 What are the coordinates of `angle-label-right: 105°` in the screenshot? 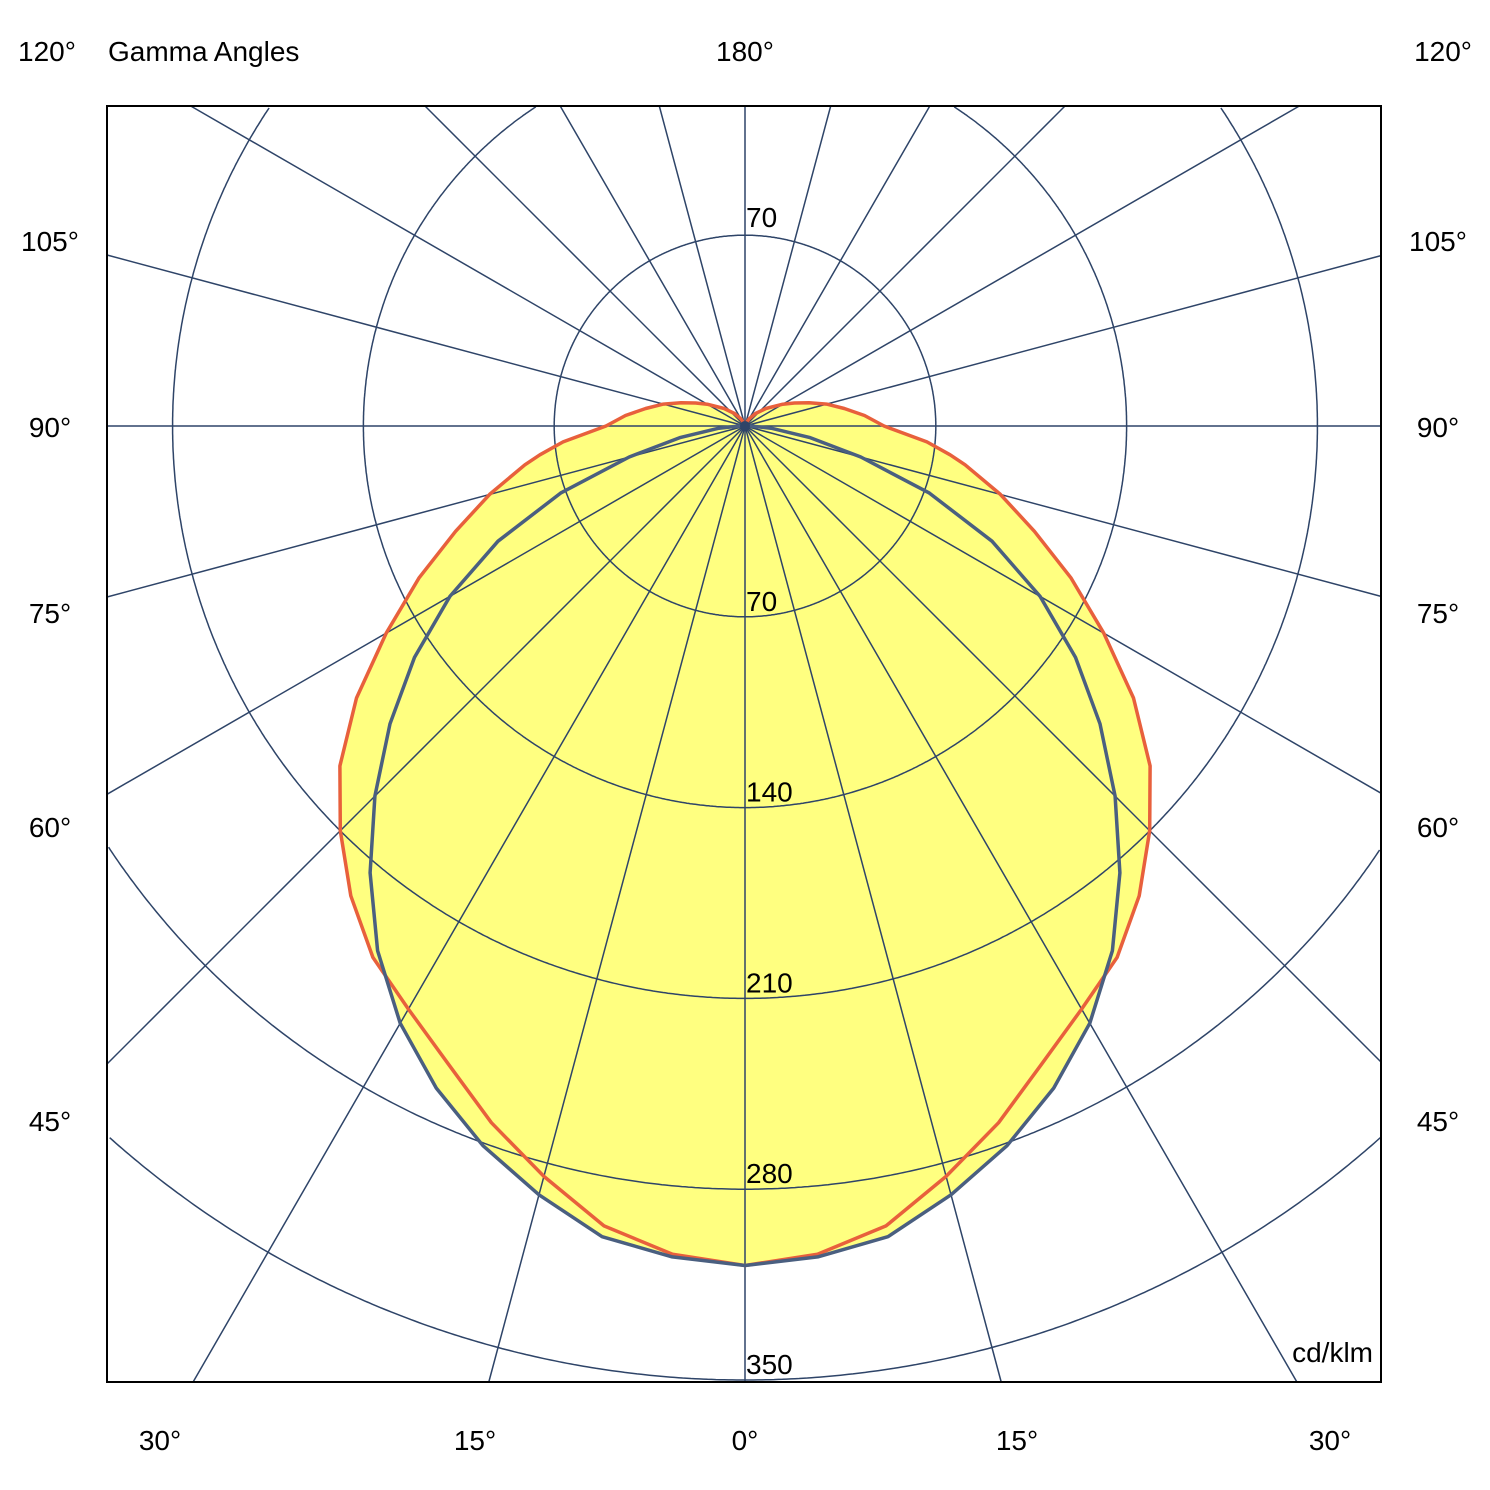 It's located at (1438, 241).